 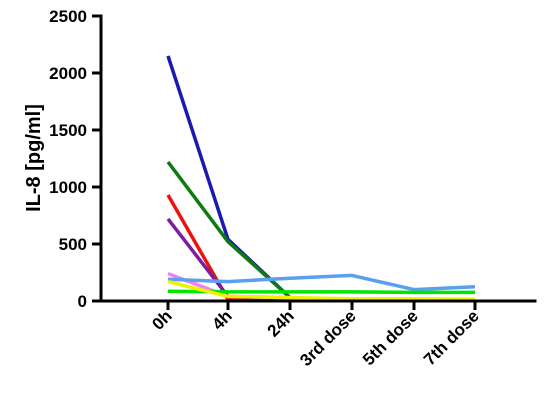 What do you see at coordinates (68, 16) in the screenshot?
I see `y-tick-label: 2500` at bounding box center [68, 16].